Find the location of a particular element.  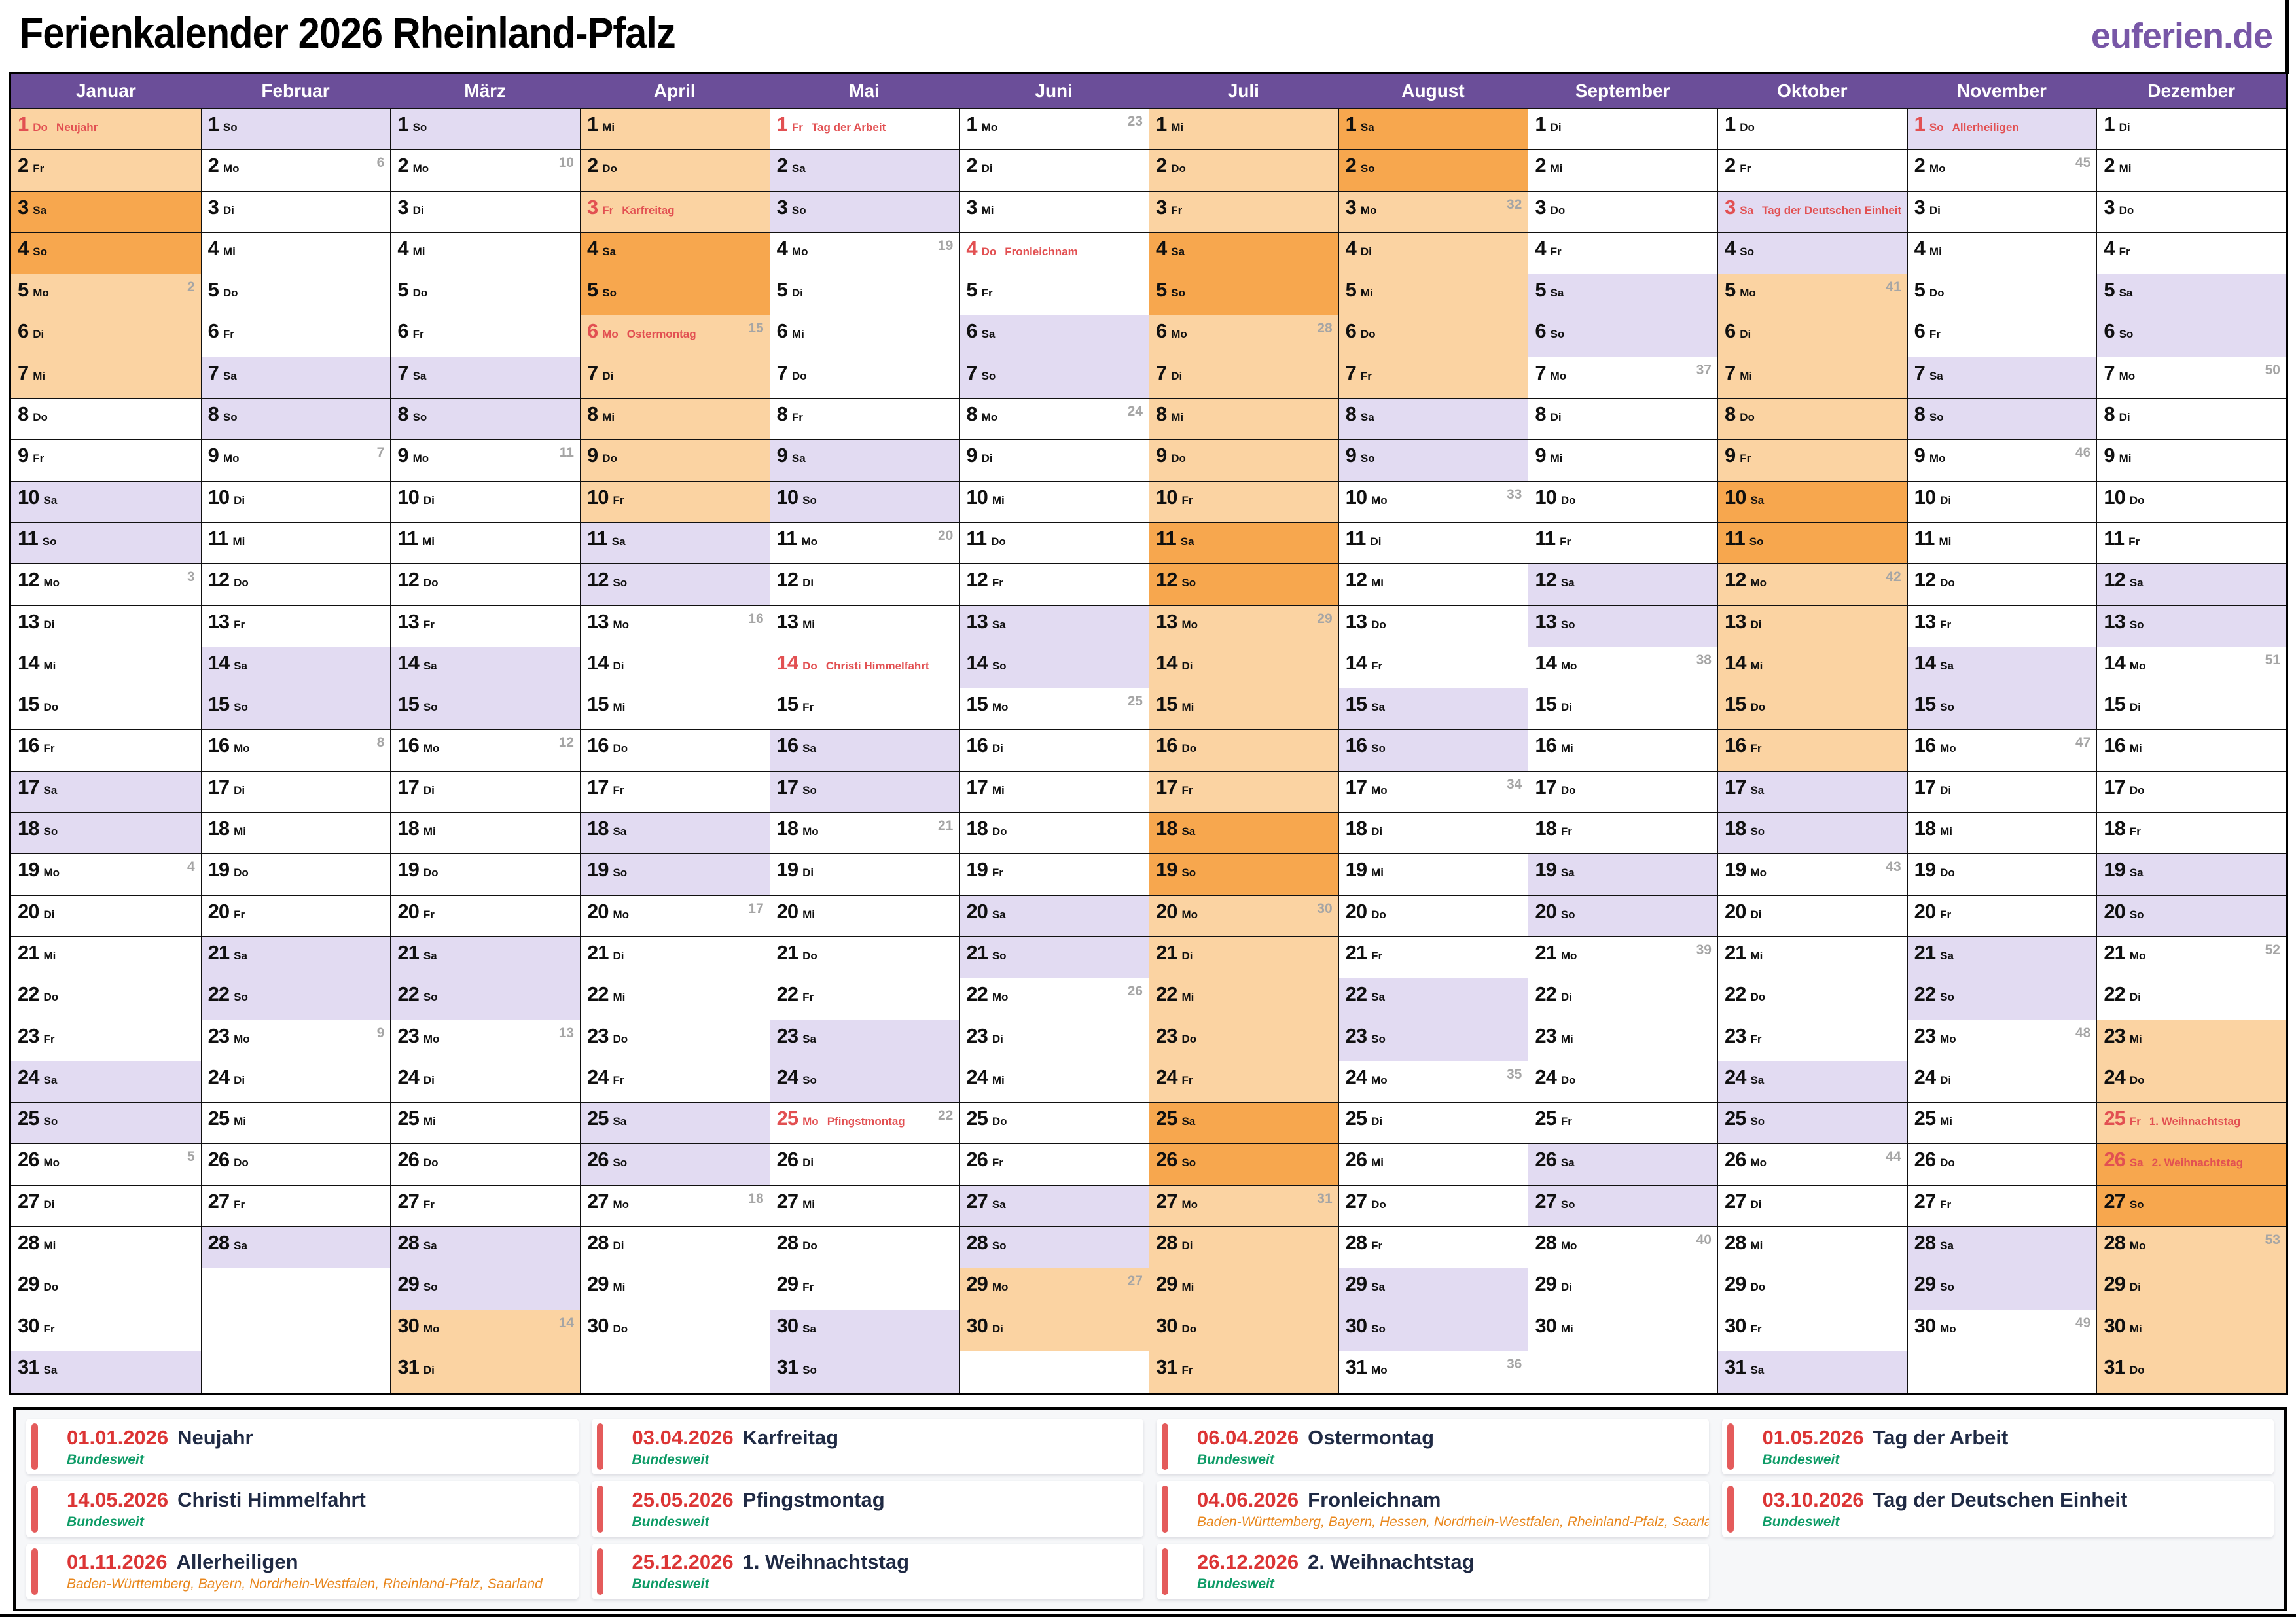

day-number: 20 is located at coordinates (218, 911).